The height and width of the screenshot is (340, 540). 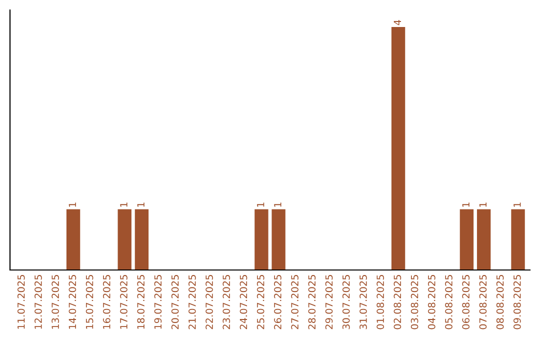 I want to click on x-tick-label: 26.07.2025, so click(x=278, y=302).